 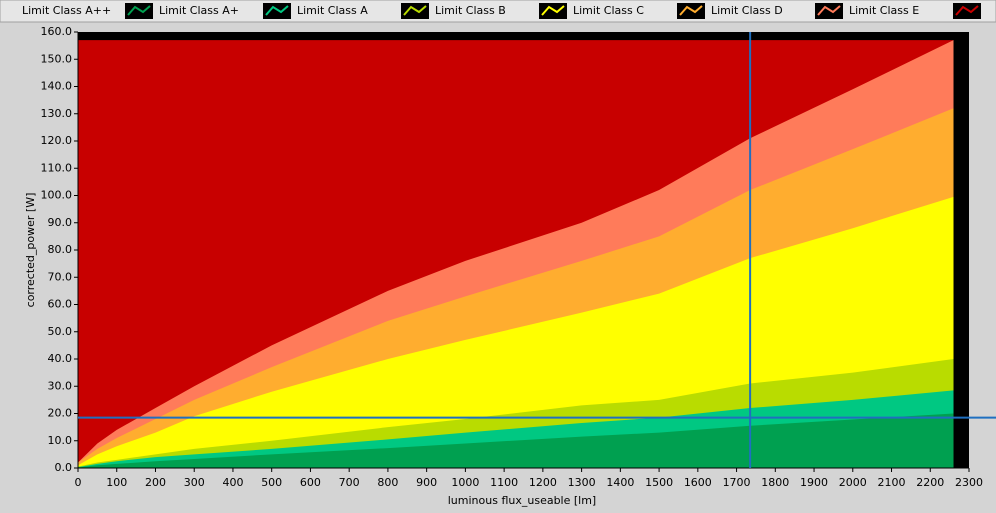 What do you see at coordinates (57, 195) in the screenshot?
I see `y-tick-label: 100.0` at bounding box center [57, 195].